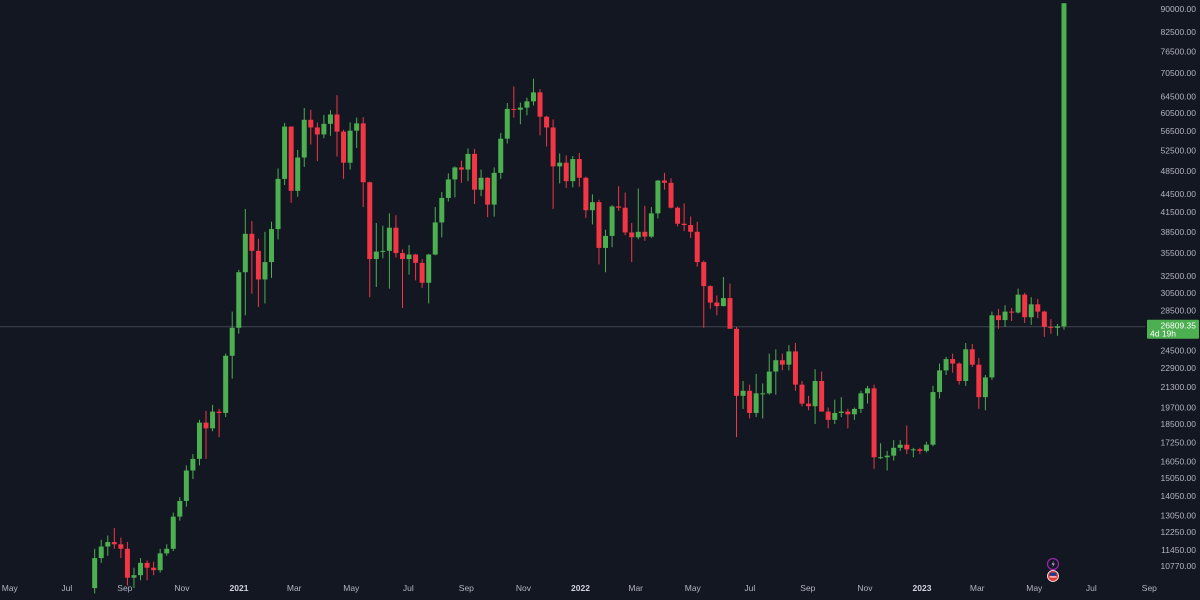 The image size is (1200, 600). Describe the element at coordinates (807, 588) in the screenshot. I see `time-axis-month-label: Sep` at that location.